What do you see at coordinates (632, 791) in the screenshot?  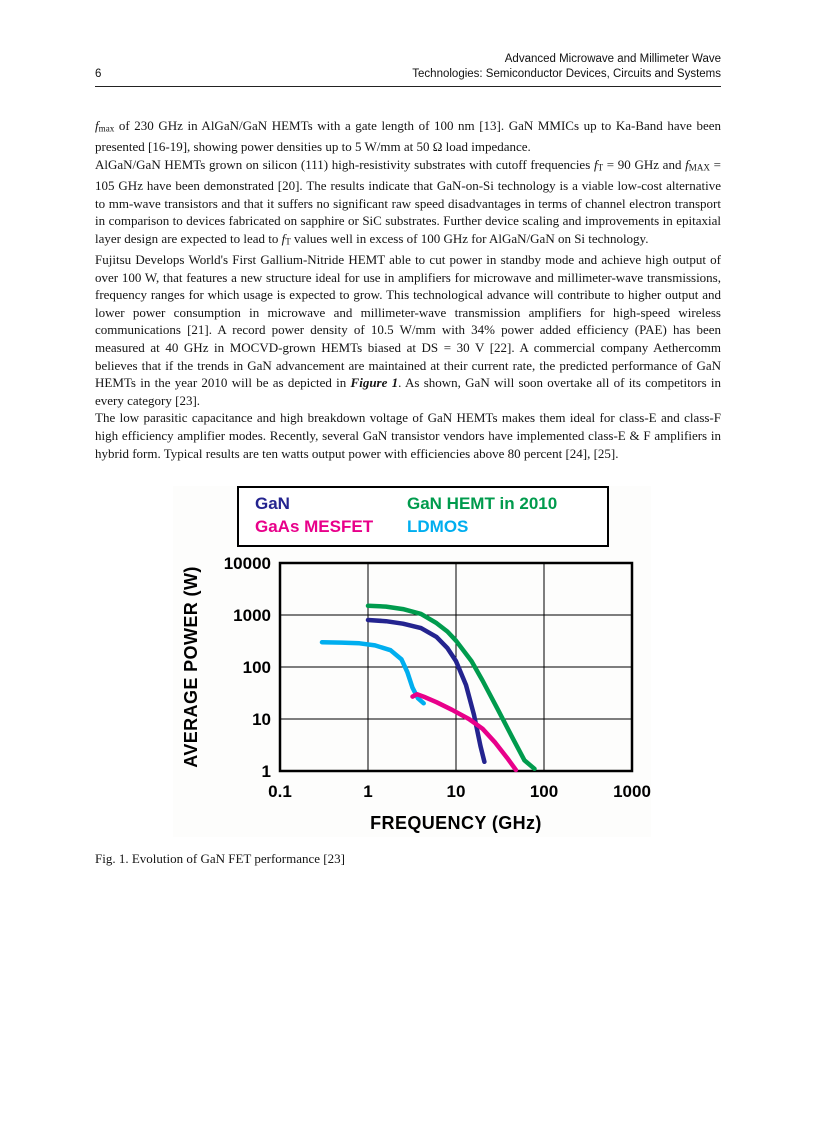 I see `x-tick-label: 1000` at bounding box center [632, 791].